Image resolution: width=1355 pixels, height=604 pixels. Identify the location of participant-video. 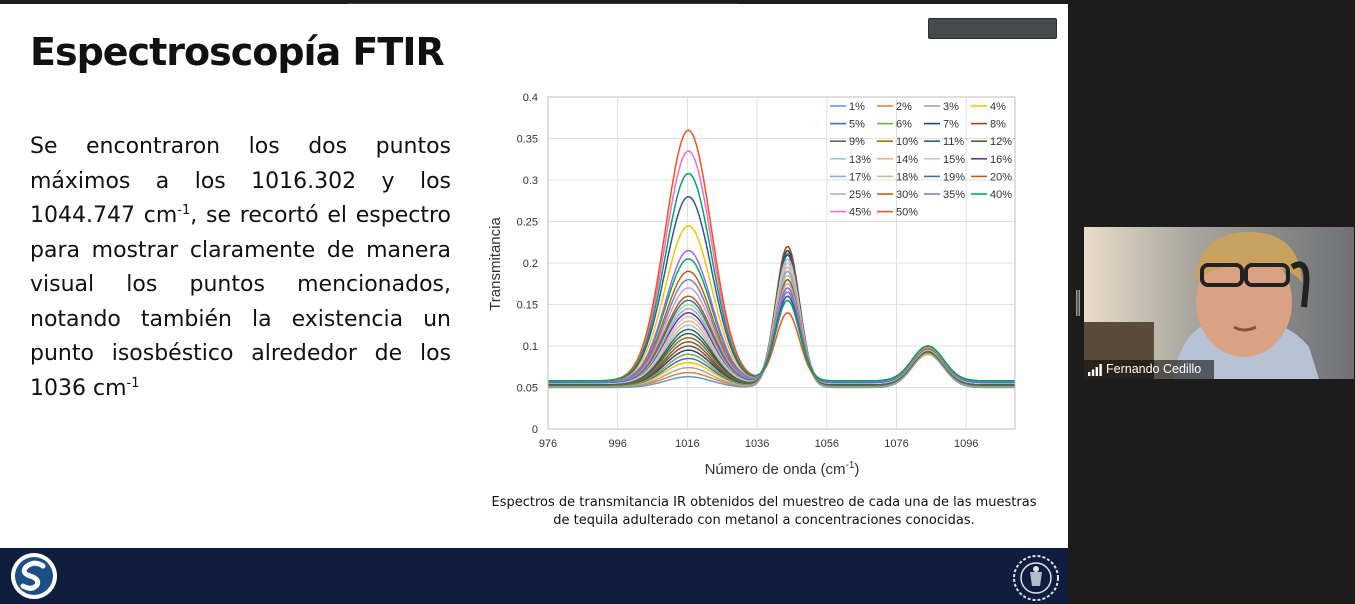
(1219, 303).